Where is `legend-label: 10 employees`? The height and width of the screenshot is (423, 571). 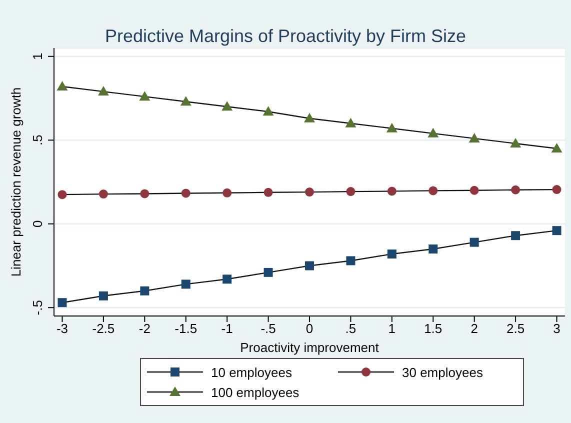
legend-label: 10 employees is located at coordinates (251, 372).